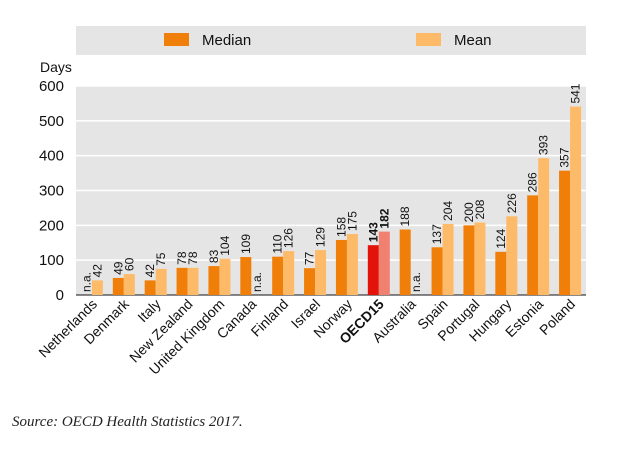 The image size is (634, 454). I want to click on bar-value-label: 208, so click(480, 209).